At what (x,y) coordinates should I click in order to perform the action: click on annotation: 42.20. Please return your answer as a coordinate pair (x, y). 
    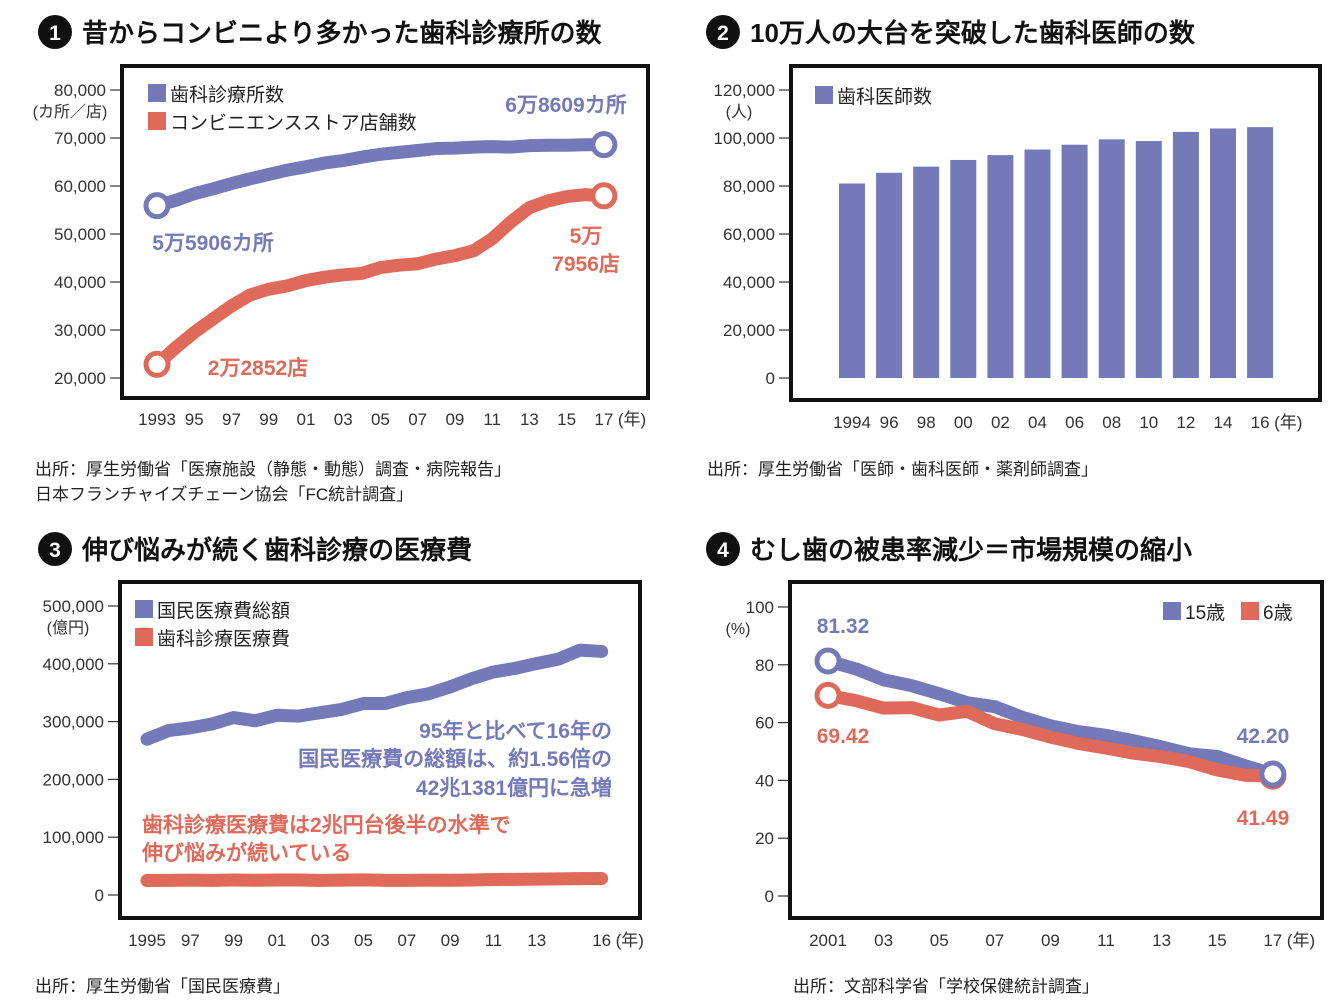
    Looking at the image, I should click on (1263, 736).